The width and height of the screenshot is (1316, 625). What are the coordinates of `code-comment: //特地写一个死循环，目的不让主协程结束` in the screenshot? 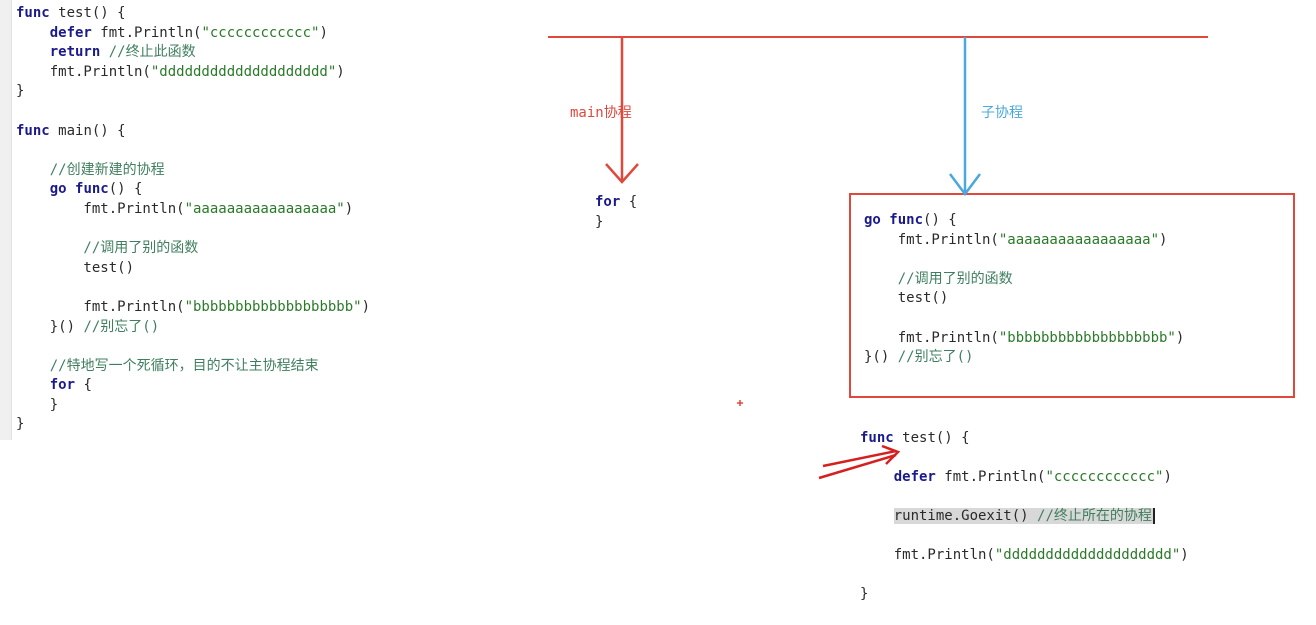 It's located at (167, 365).